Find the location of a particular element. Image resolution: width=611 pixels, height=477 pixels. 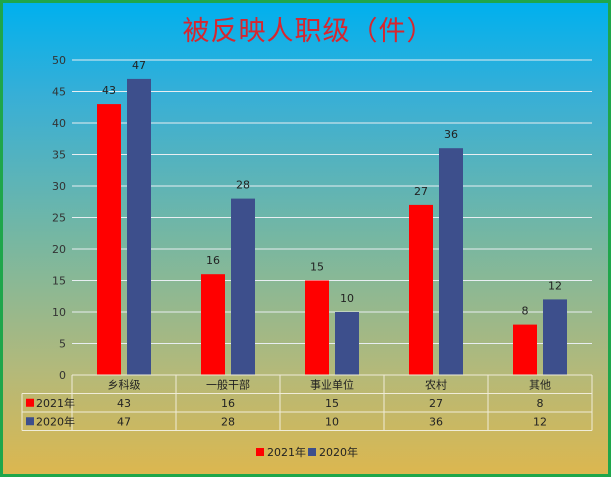

table-cell: 43 is located at coordinates (124, 403).